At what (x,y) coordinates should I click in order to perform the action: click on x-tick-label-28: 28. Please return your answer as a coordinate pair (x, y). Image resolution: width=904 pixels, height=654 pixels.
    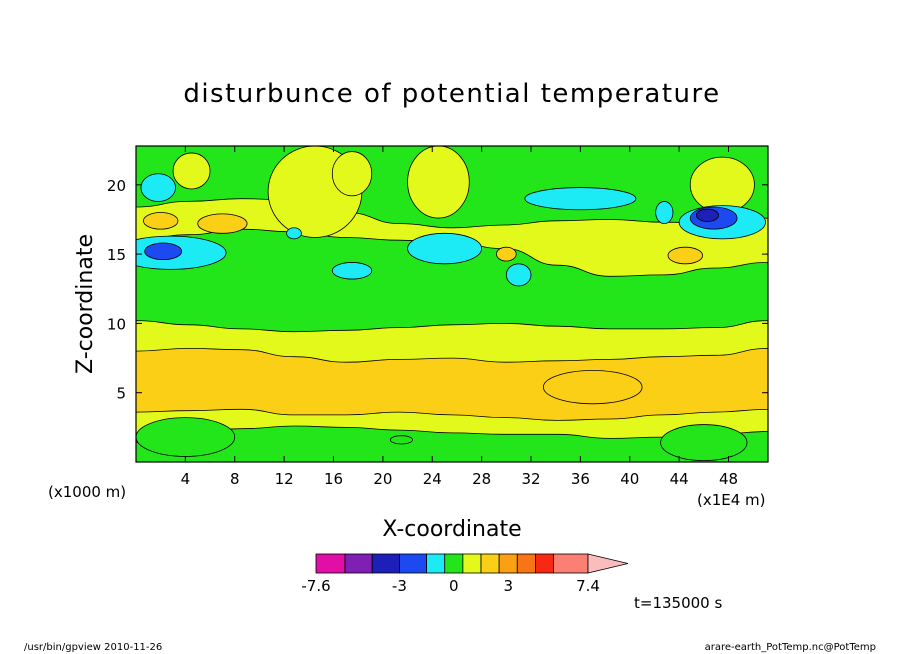
    Looking at the image, I should click on (481, 479).